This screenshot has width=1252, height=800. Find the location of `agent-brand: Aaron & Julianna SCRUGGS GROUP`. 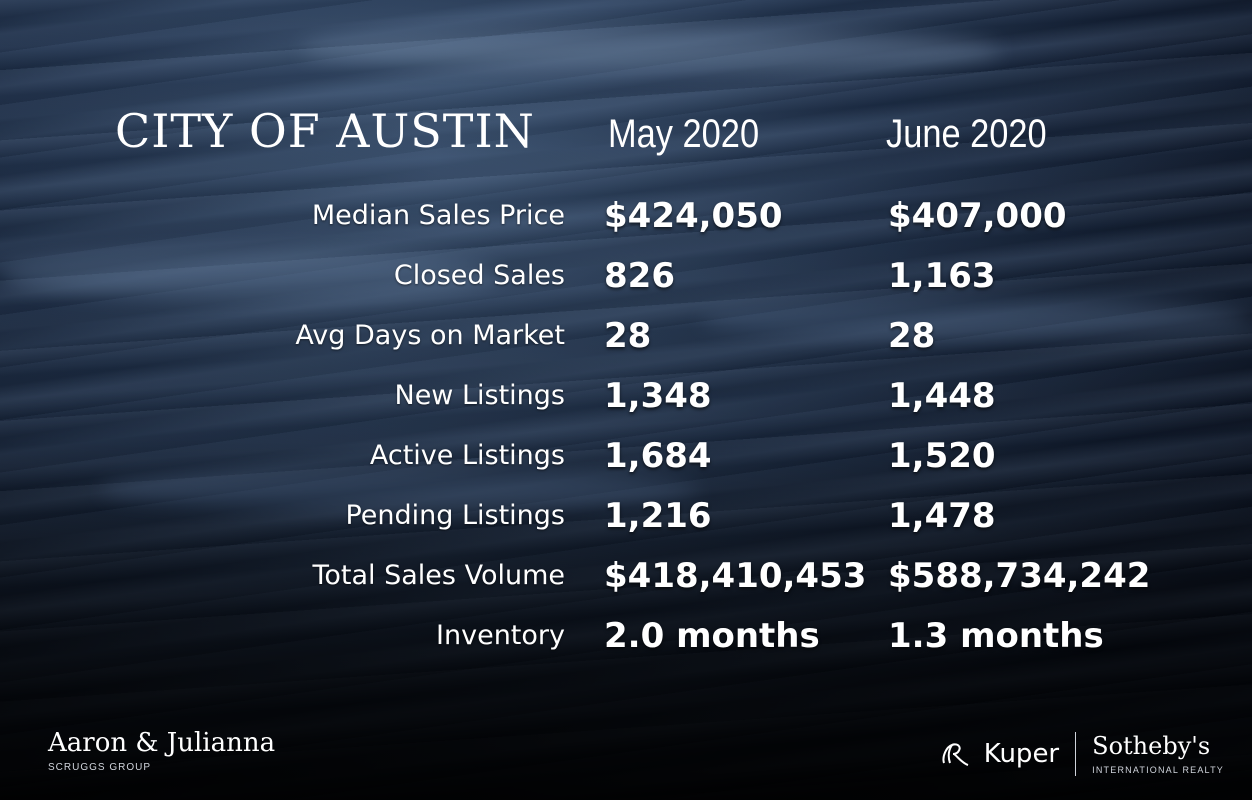

agent-brand: Aaron & Julianna SCRUGGS GROUP is located at coordinates (161, 750).